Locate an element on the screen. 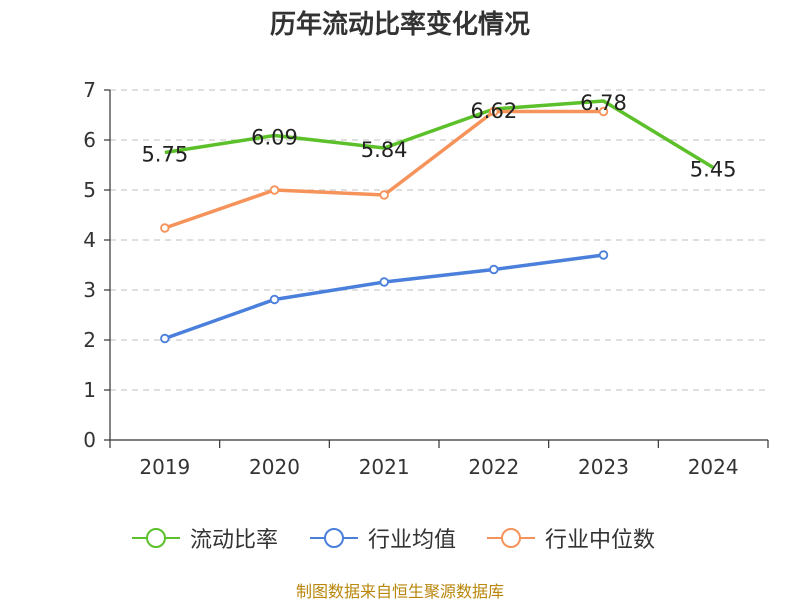 The height and width of the screenshot is (602, 800). series-line-industry-mean is located at coordinates (384, 297).